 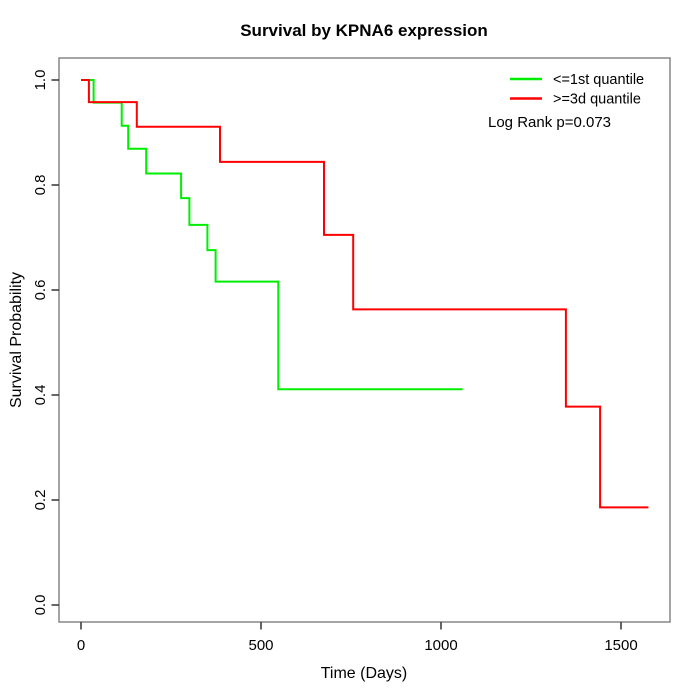 What do you see at coordinates (81, 645) in the screenshot?
I see `x-tick-label: 0` at bounding box center [81, 645].